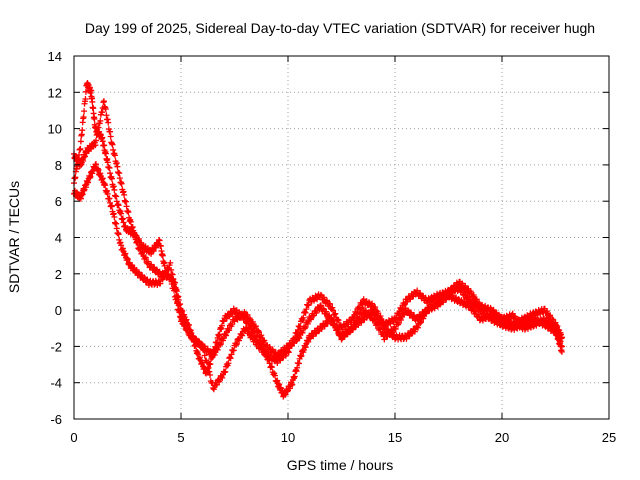 The width and height of the screenshot is (640, 480). I want to click on x-tick-label: 10, so click(288, 437).